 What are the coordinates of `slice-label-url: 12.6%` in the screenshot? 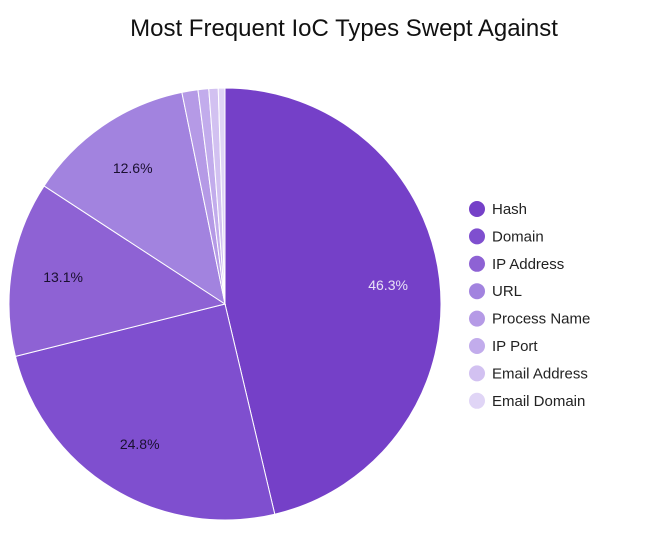 It's located at (133, 168).